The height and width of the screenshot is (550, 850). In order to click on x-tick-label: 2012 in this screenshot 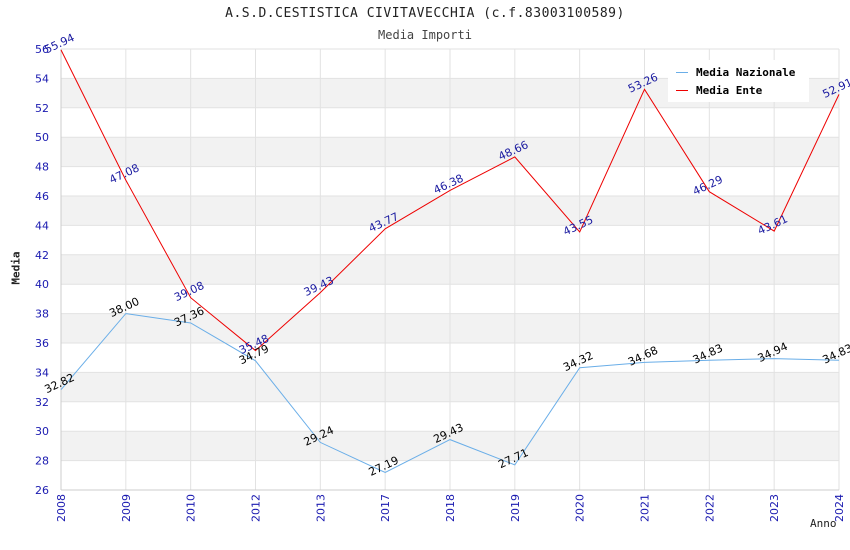, I will do `click(256, 508)`.